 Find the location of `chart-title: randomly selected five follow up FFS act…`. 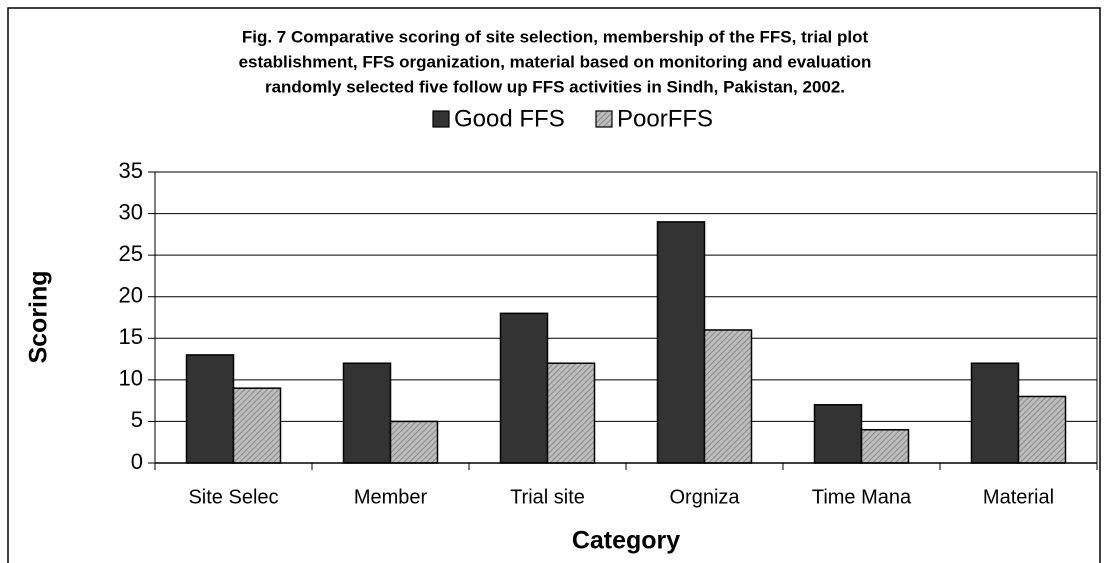

chart-title: randomly selected five follow up FFS act… is located at coordinates (555, 86).